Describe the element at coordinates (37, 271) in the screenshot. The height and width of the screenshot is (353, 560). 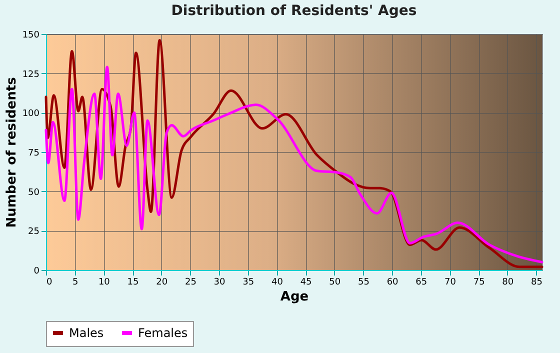
I see `y-tick-label: 0` at that location.